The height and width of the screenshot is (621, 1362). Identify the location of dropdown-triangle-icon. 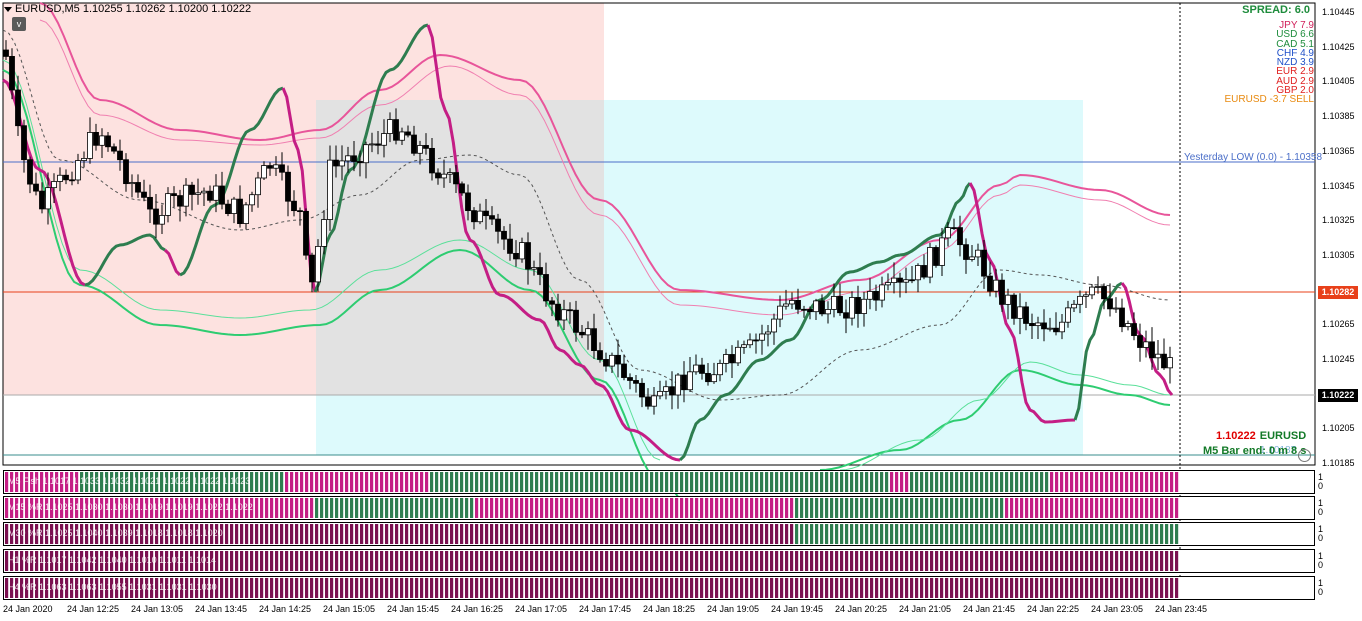
(8, 9).